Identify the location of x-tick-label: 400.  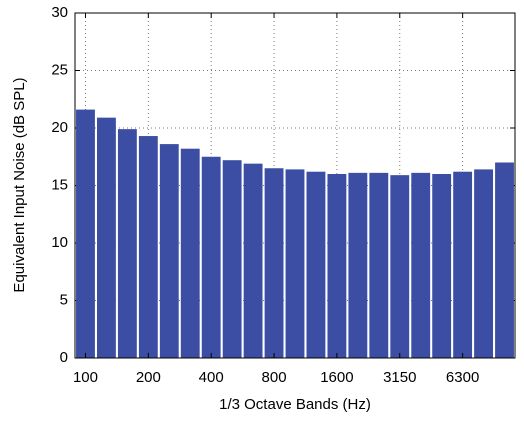
(211, 377).